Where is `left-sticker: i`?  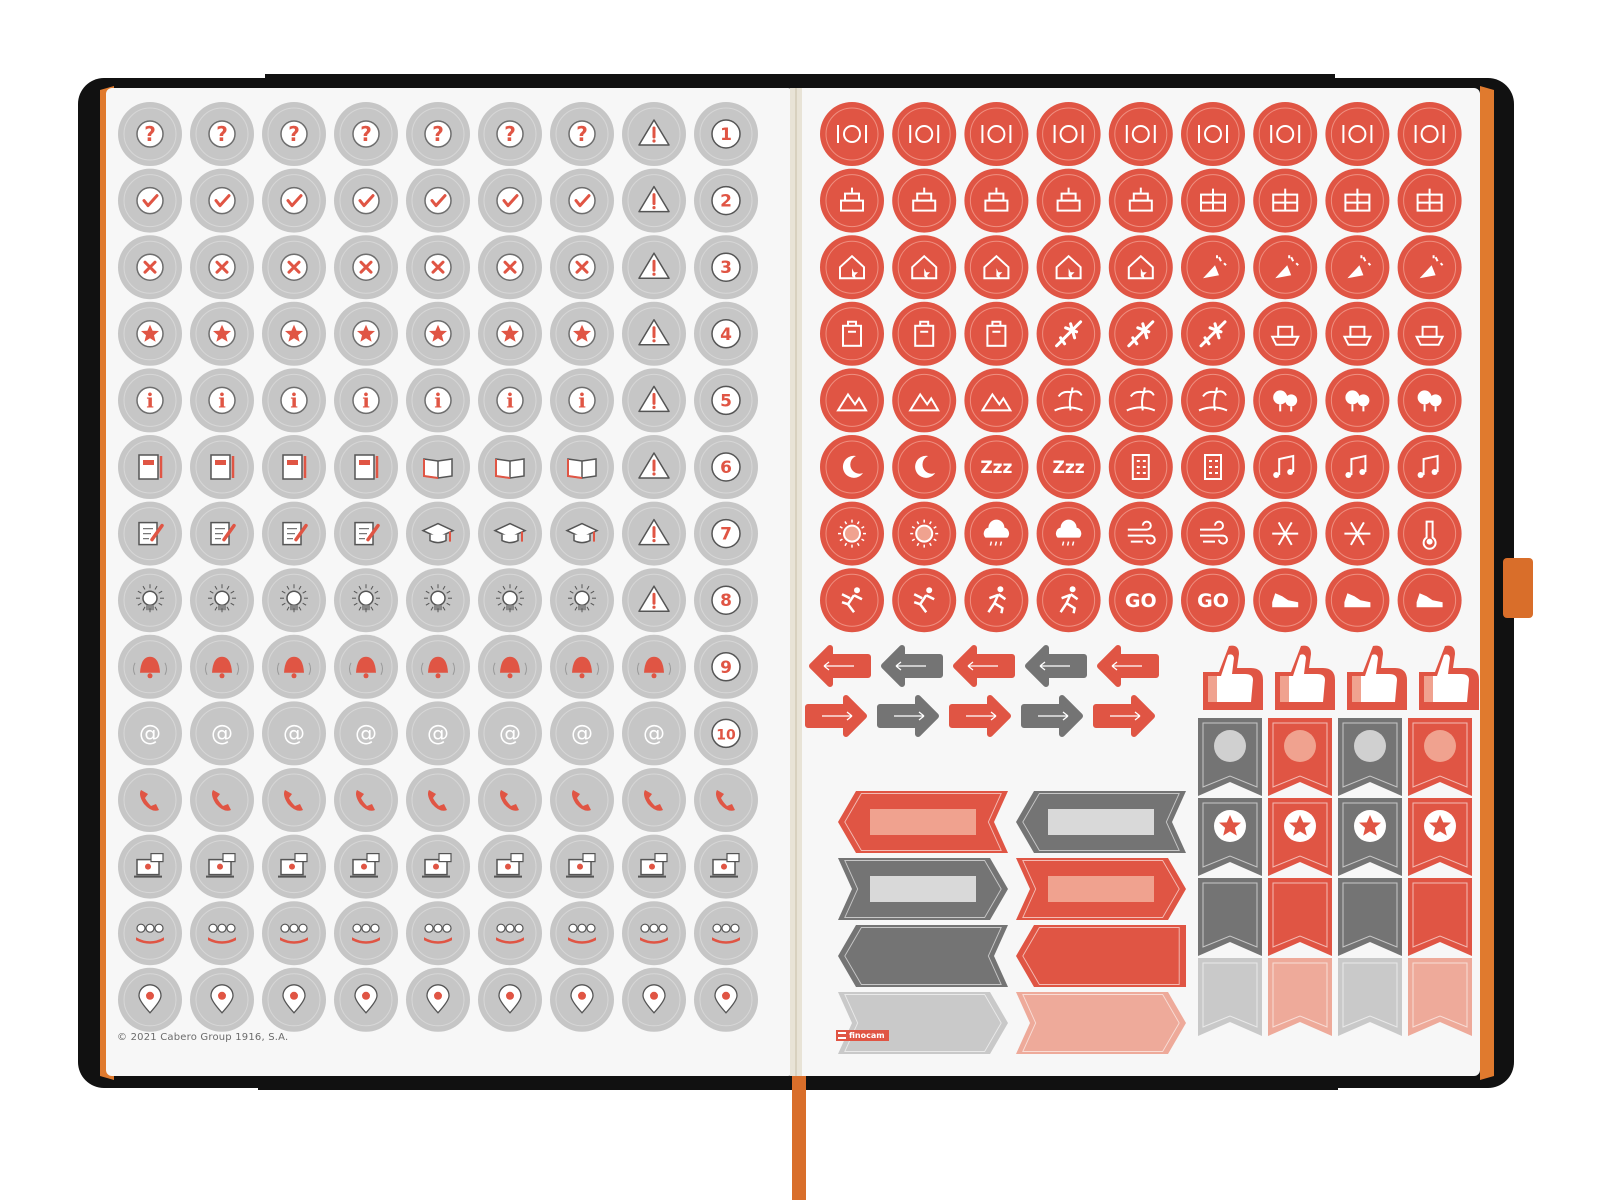
left-sticker: i is located at coordinates (366, 400).